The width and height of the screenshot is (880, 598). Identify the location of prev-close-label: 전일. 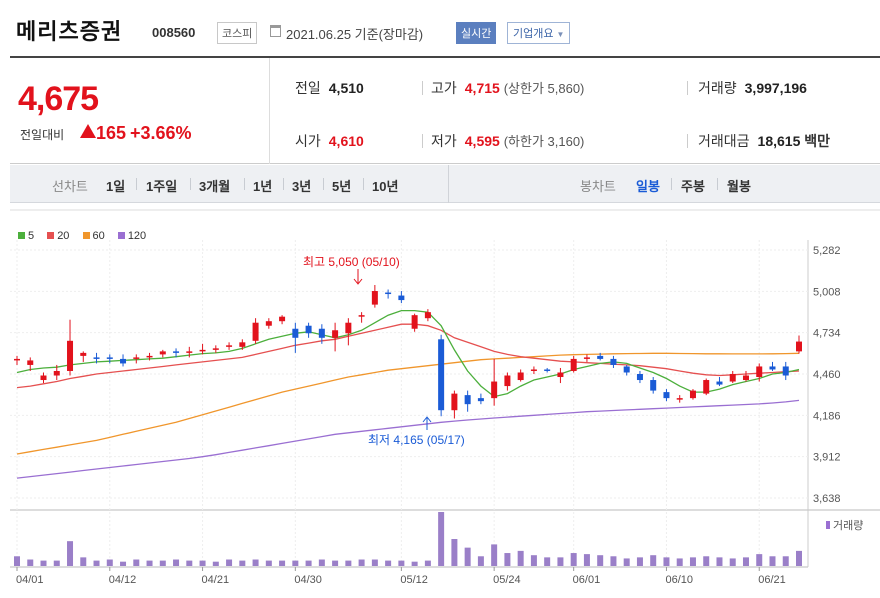
(308, 88).